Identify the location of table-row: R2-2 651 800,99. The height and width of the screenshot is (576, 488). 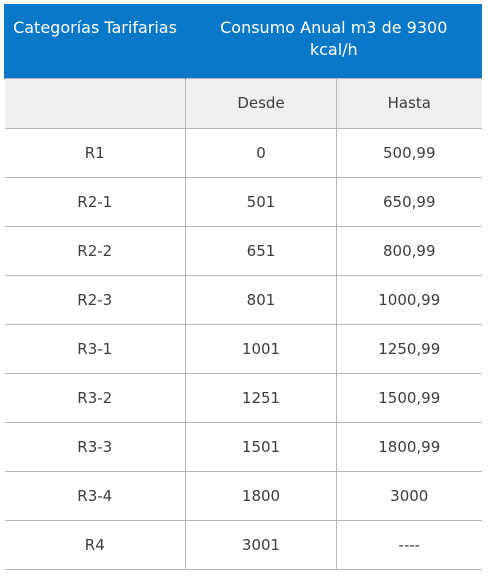
(243, 250).